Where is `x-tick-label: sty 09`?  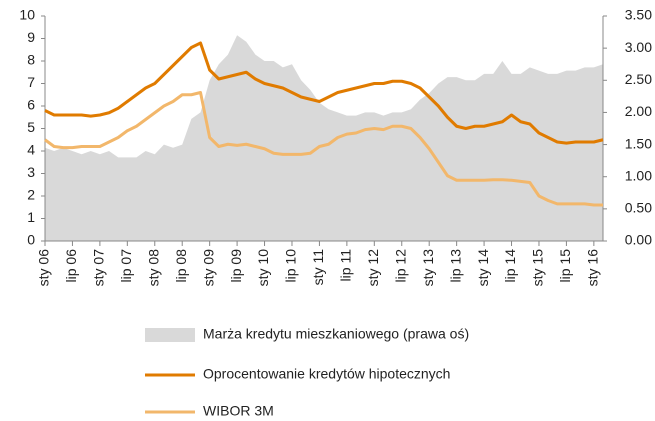 x-tick-label: sty 09 is located at coordinates (208, 268).